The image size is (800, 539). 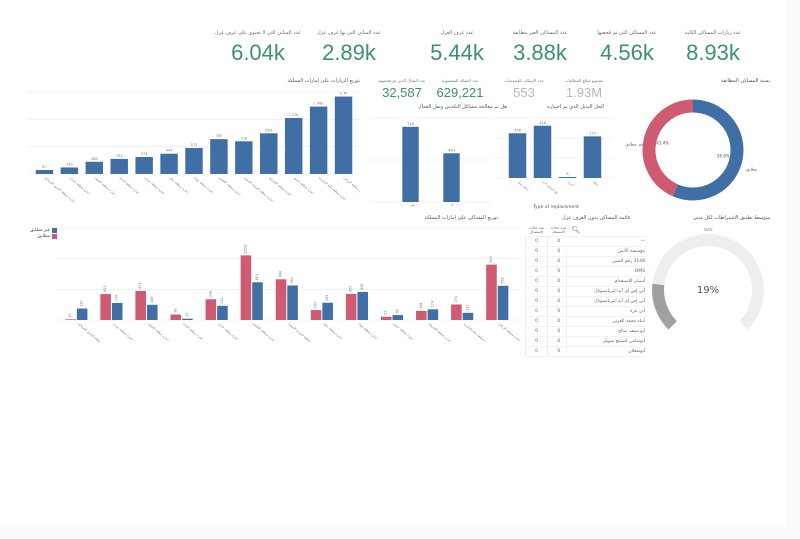 What do you see at coordinates (596, 218) in the screenshot?
I see `table-title: قائمة المساكن بدون الغرف عزل` at bounding box center [596, 218].